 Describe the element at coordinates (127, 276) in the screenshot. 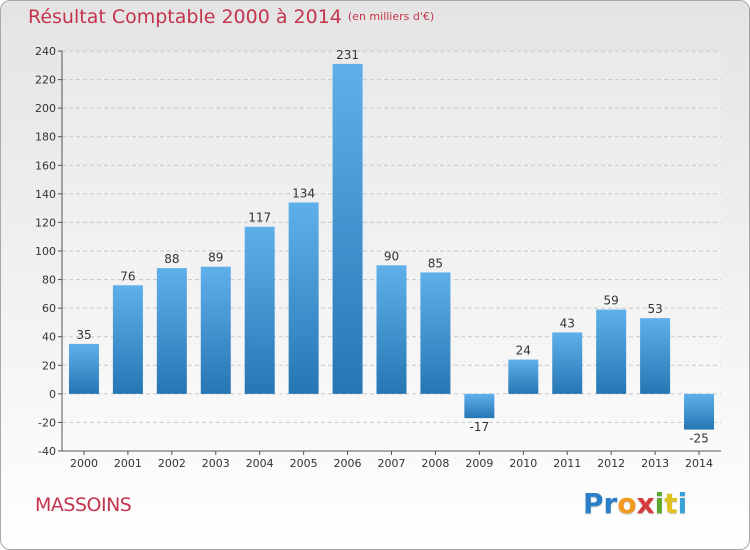

I see `data-label: 76` at that location.